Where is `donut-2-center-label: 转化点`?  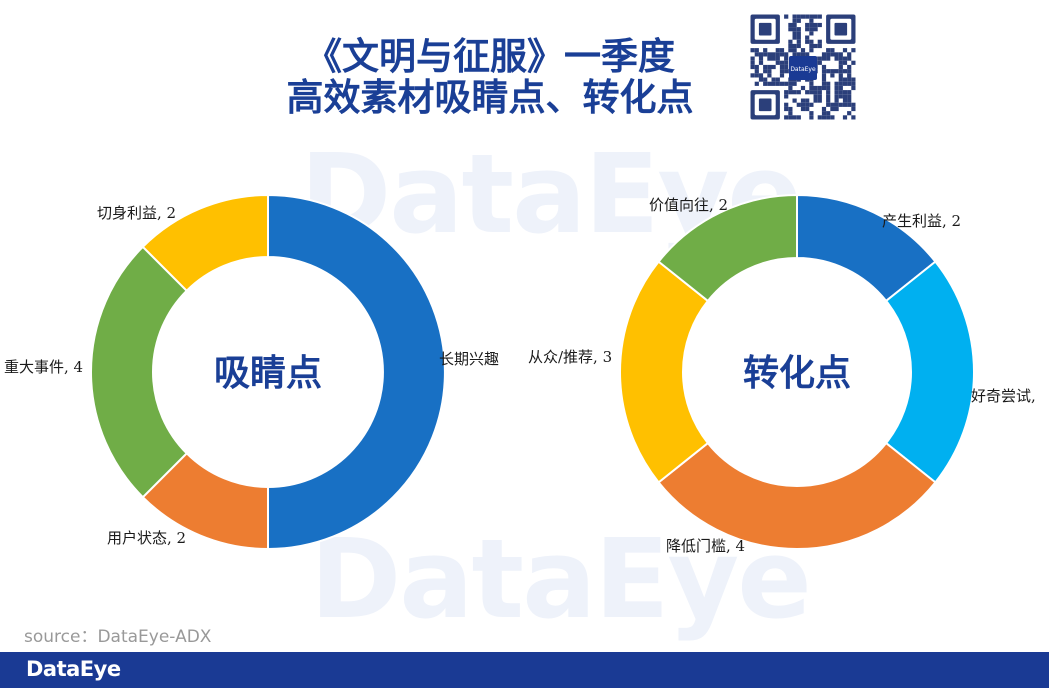
donut-2-center-label: 转化点 is located at coordinates (797, 373).